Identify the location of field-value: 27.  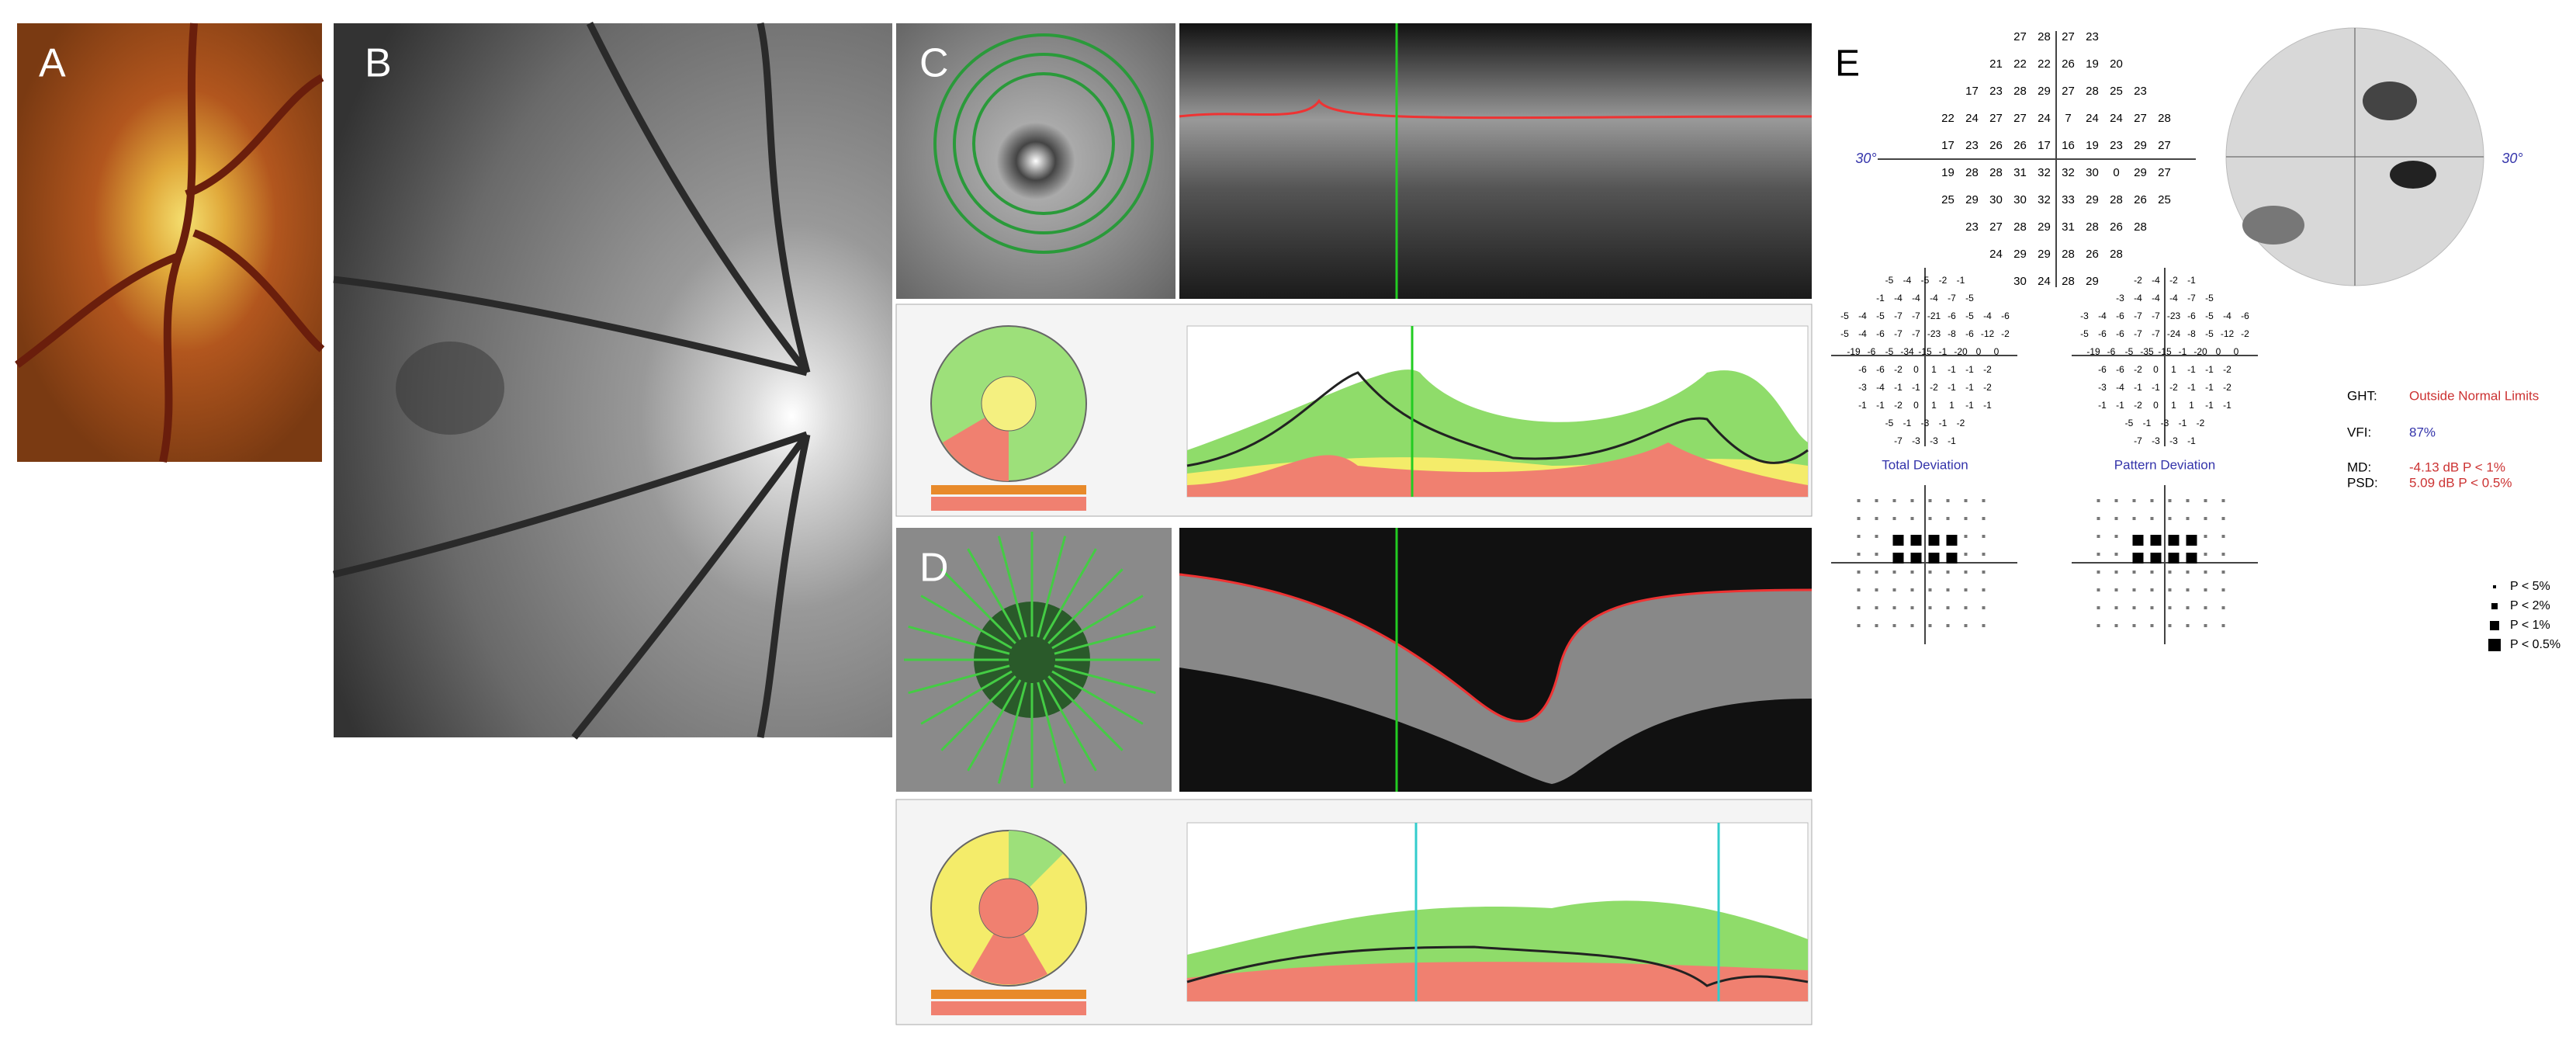
(2068, 92).